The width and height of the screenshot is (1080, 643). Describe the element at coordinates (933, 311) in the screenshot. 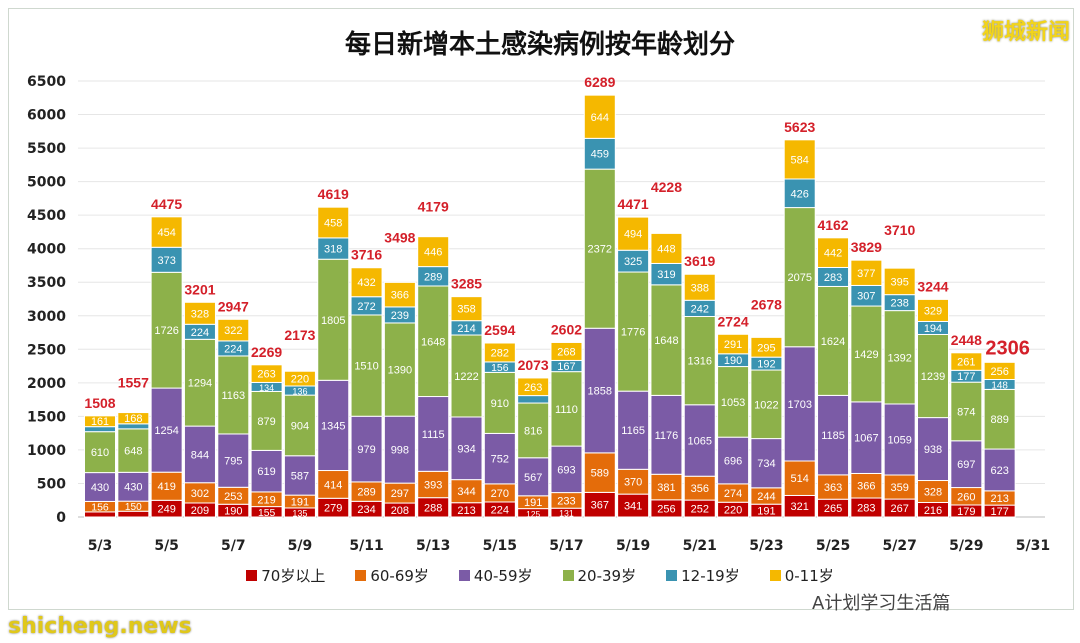

I see `data-label: 329` at that location.